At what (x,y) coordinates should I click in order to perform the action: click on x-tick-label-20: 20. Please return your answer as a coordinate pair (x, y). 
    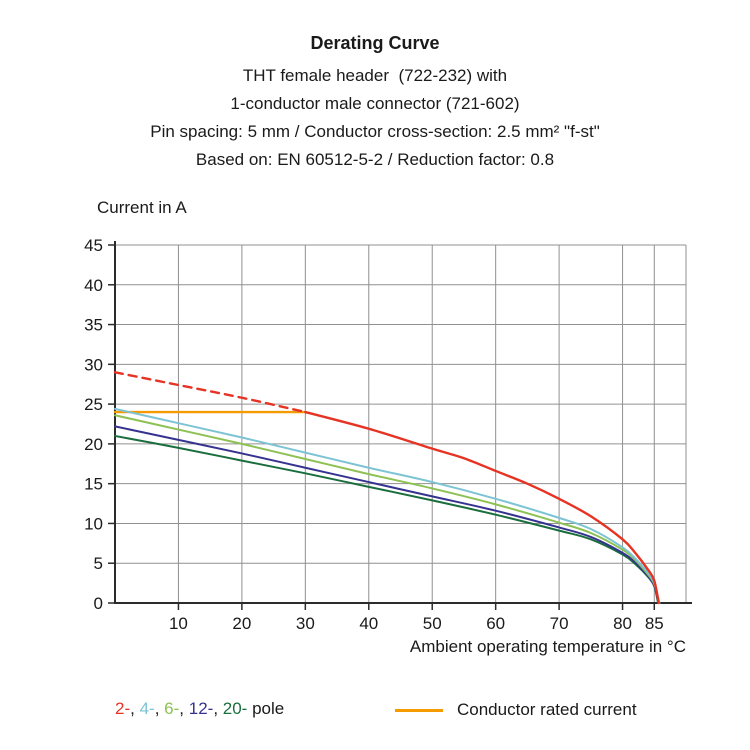
    Looking at the image, I should click on (241, 623).